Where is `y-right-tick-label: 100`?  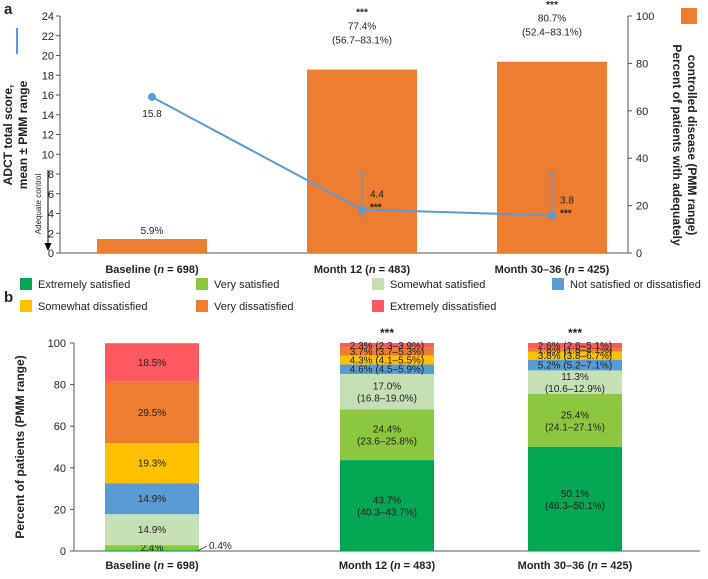
y-right-tick-label: 100 is located at coordinates (645, 17).